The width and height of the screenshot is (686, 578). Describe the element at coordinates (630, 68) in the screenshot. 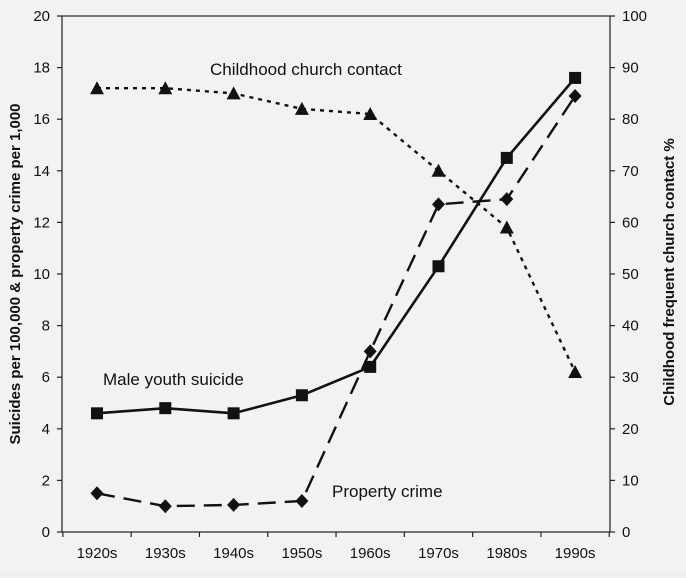

I see `y-right-tick-label: 90` at that location.